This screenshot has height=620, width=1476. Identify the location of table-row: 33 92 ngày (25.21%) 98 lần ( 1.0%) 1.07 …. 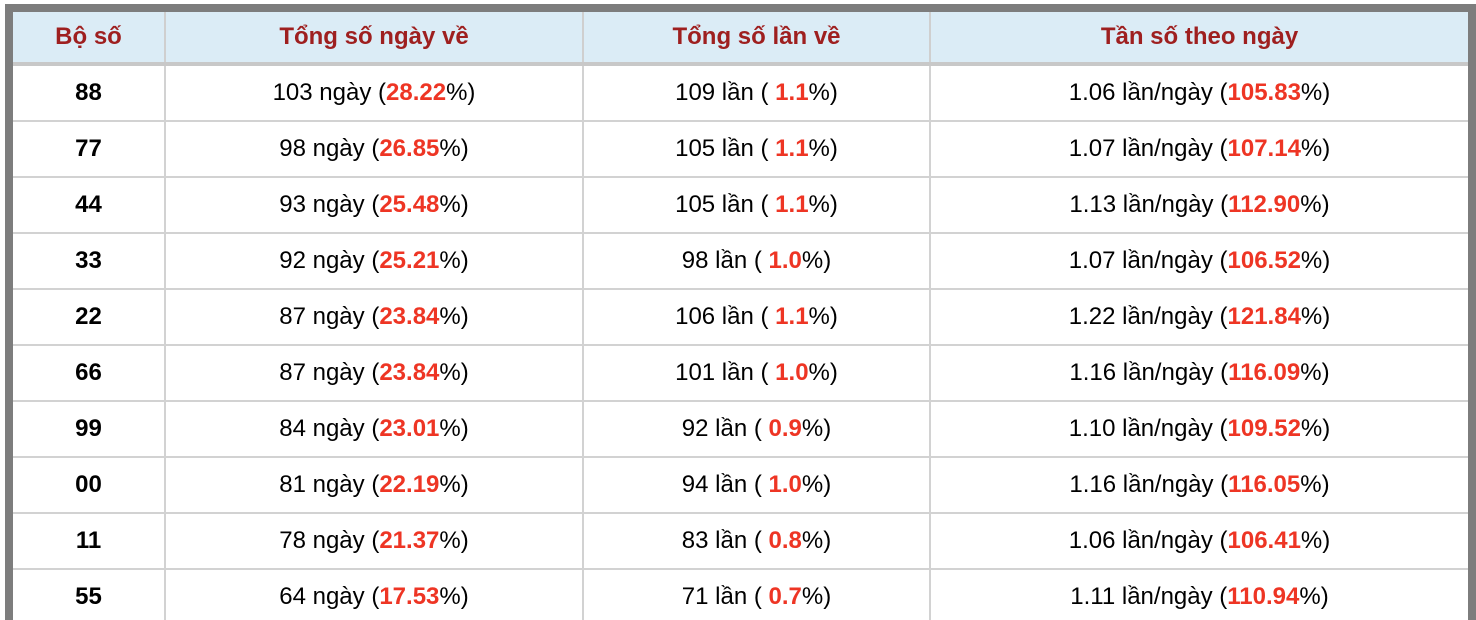
(740, 261).